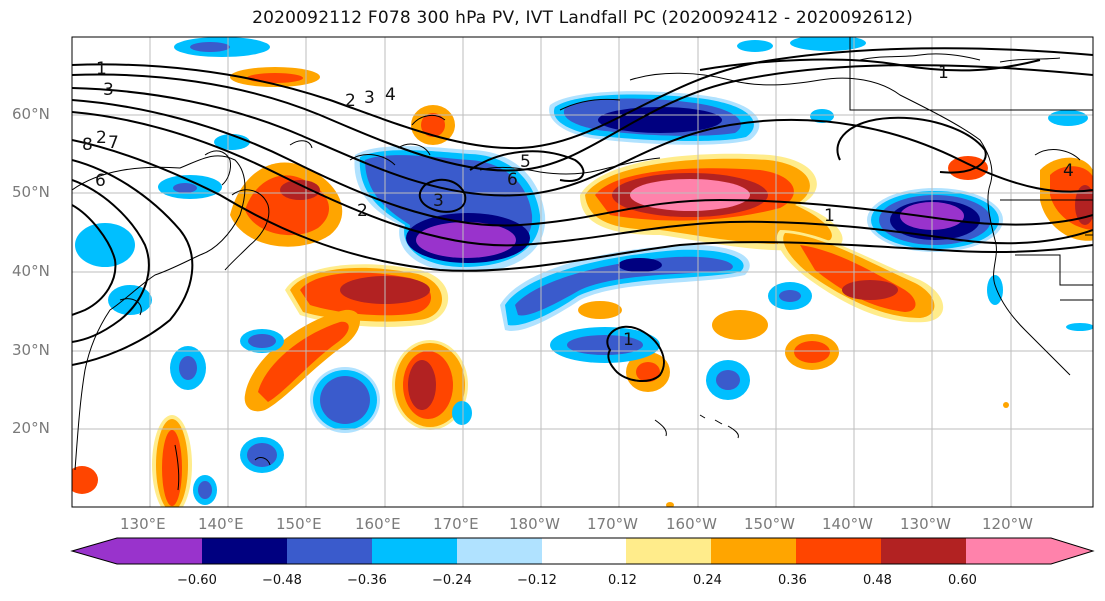 The height and width of the screenshot is (601, 1105). What do you see at coordinates (31, 271) in the screenshot?
I see `latitude-label: 40°N` at bounding box center [31, 271].